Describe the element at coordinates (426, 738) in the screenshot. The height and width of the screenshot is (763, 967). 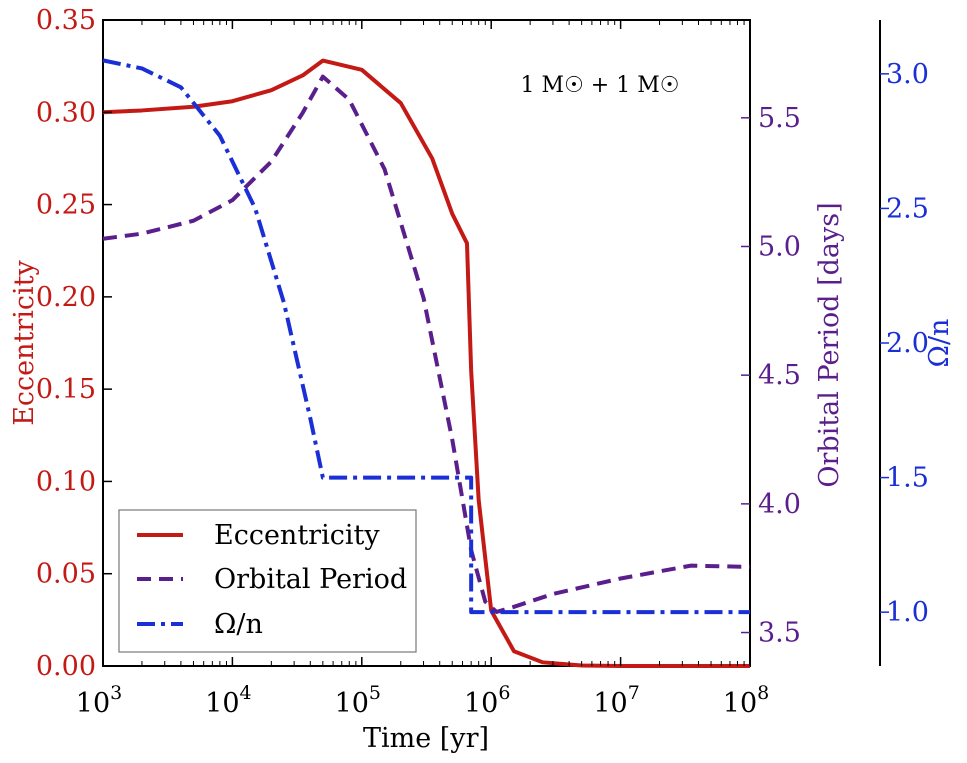
I see `x-axis-title: Time [yr]` at that location.